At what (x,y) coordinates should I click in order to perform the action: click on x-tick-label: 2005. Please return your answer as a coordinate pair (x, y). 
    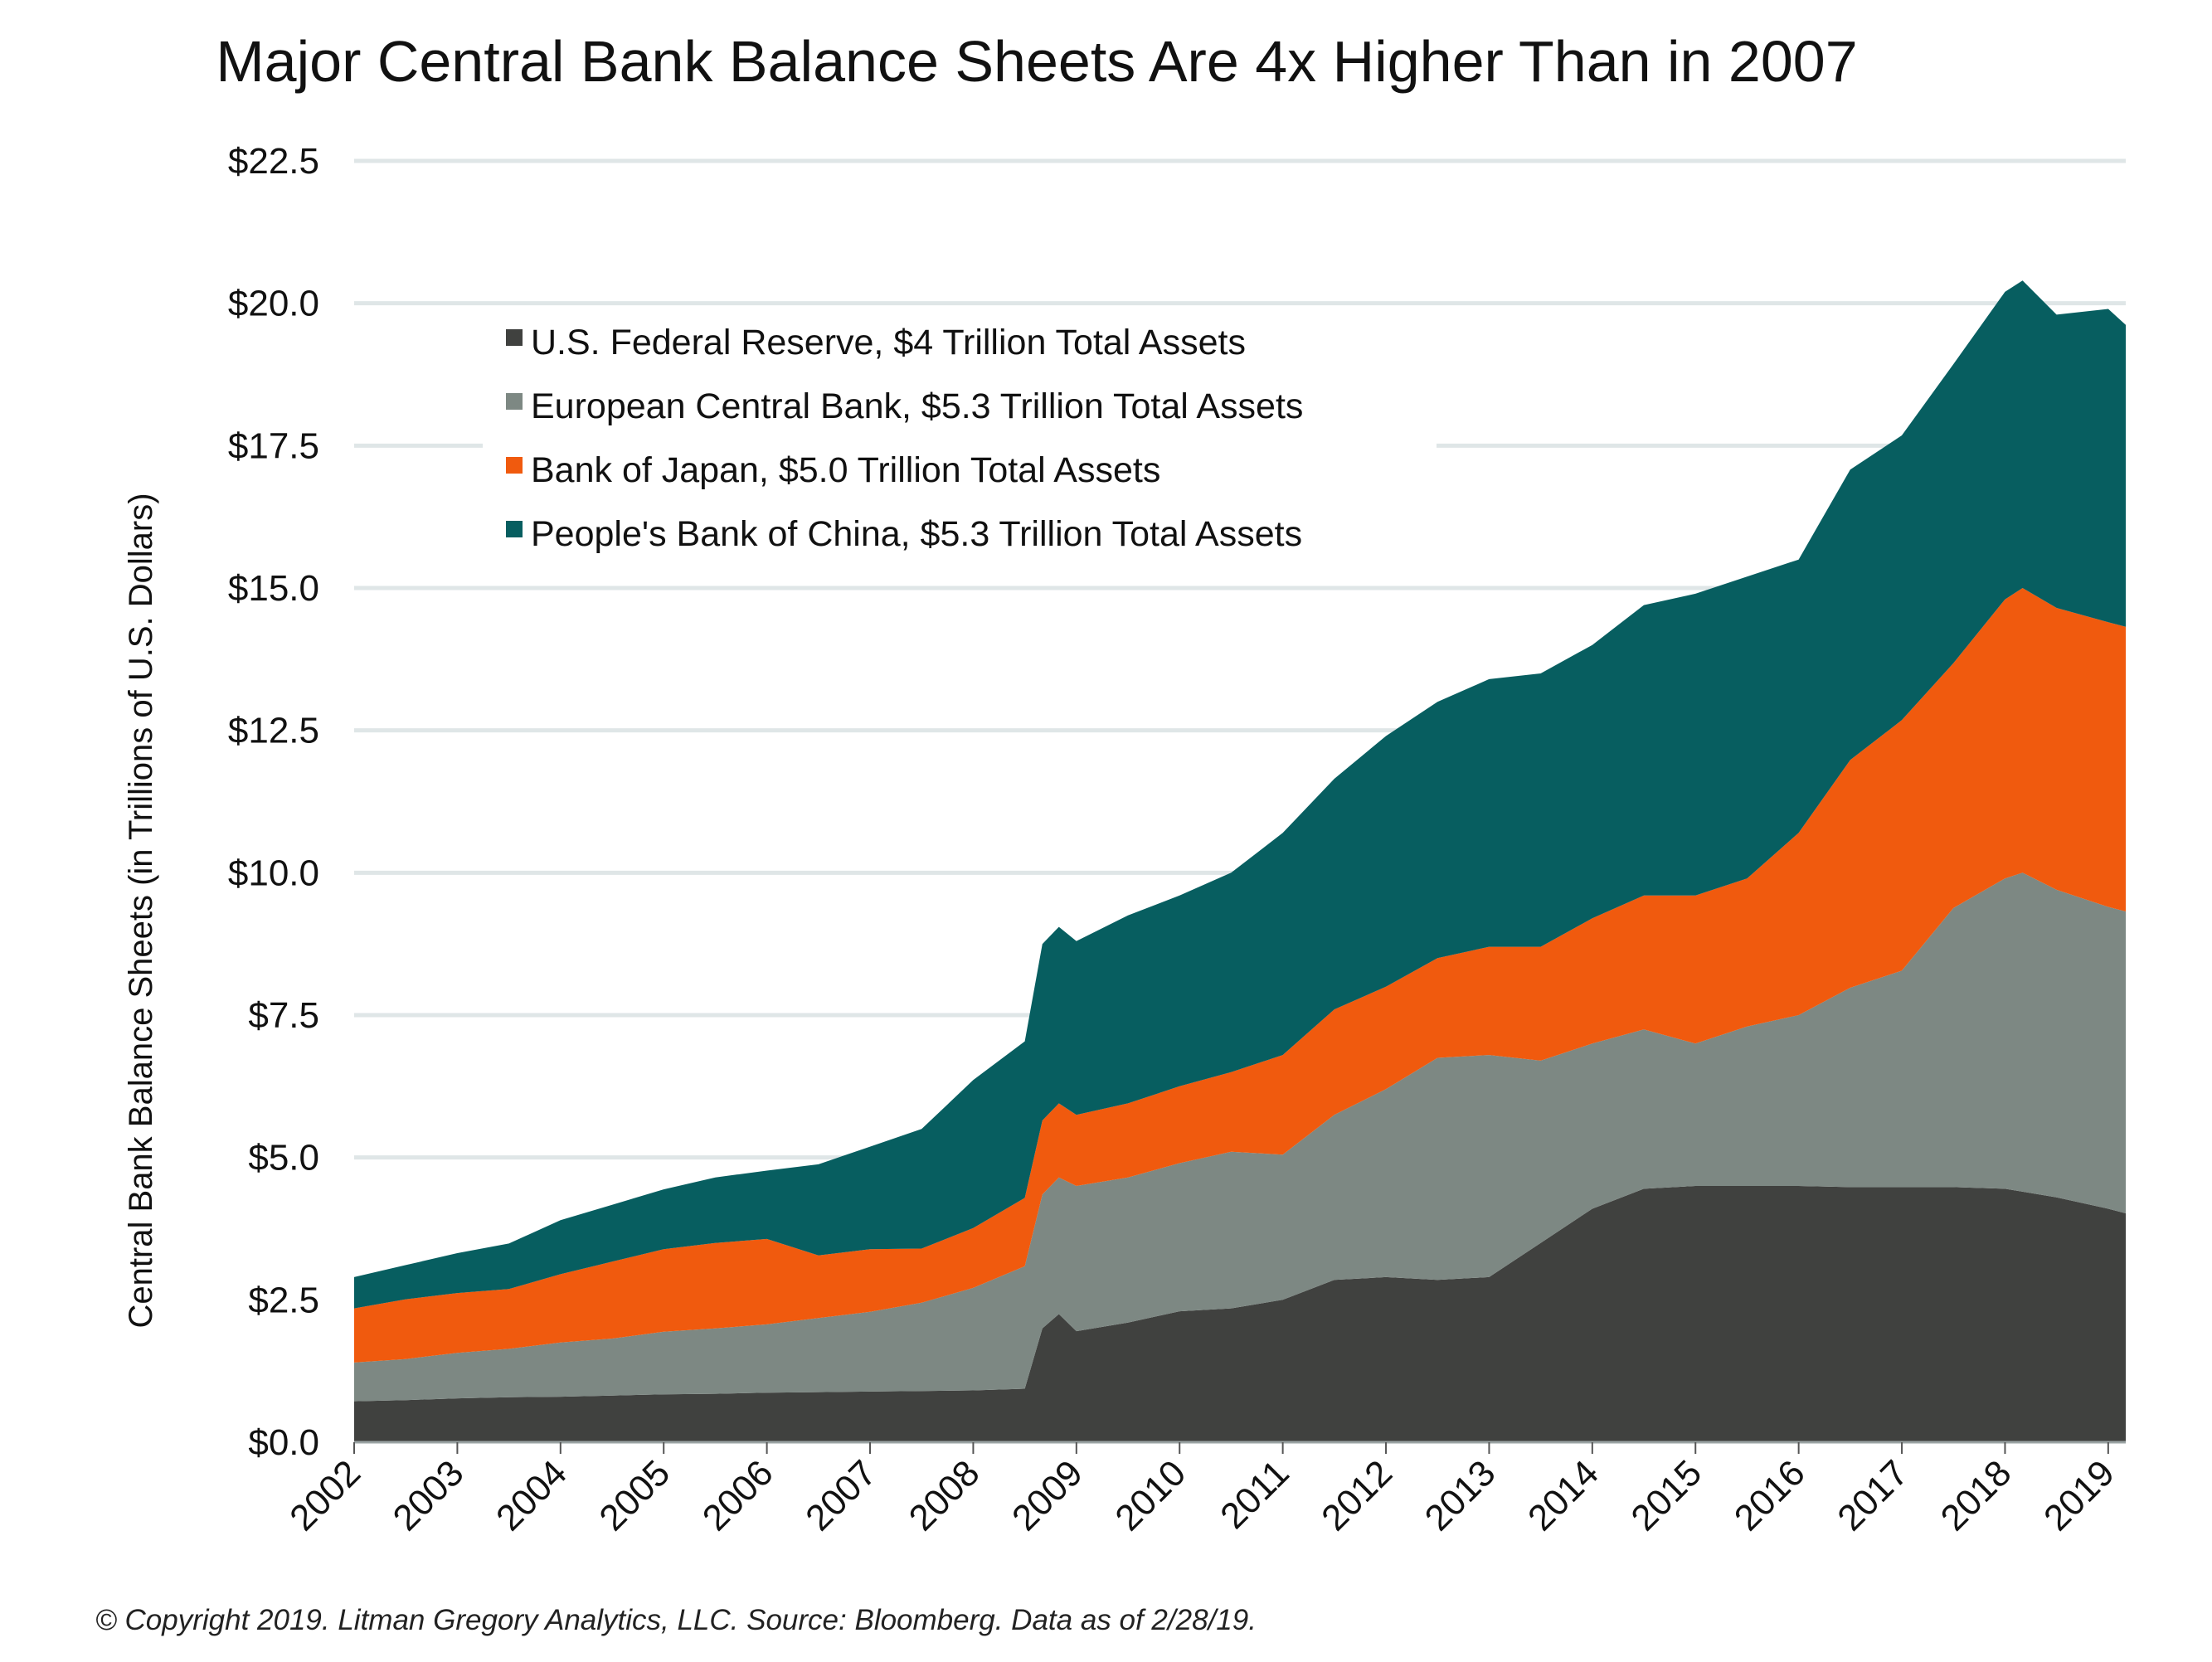
    Looking at the image, I should click on (634, 1495).